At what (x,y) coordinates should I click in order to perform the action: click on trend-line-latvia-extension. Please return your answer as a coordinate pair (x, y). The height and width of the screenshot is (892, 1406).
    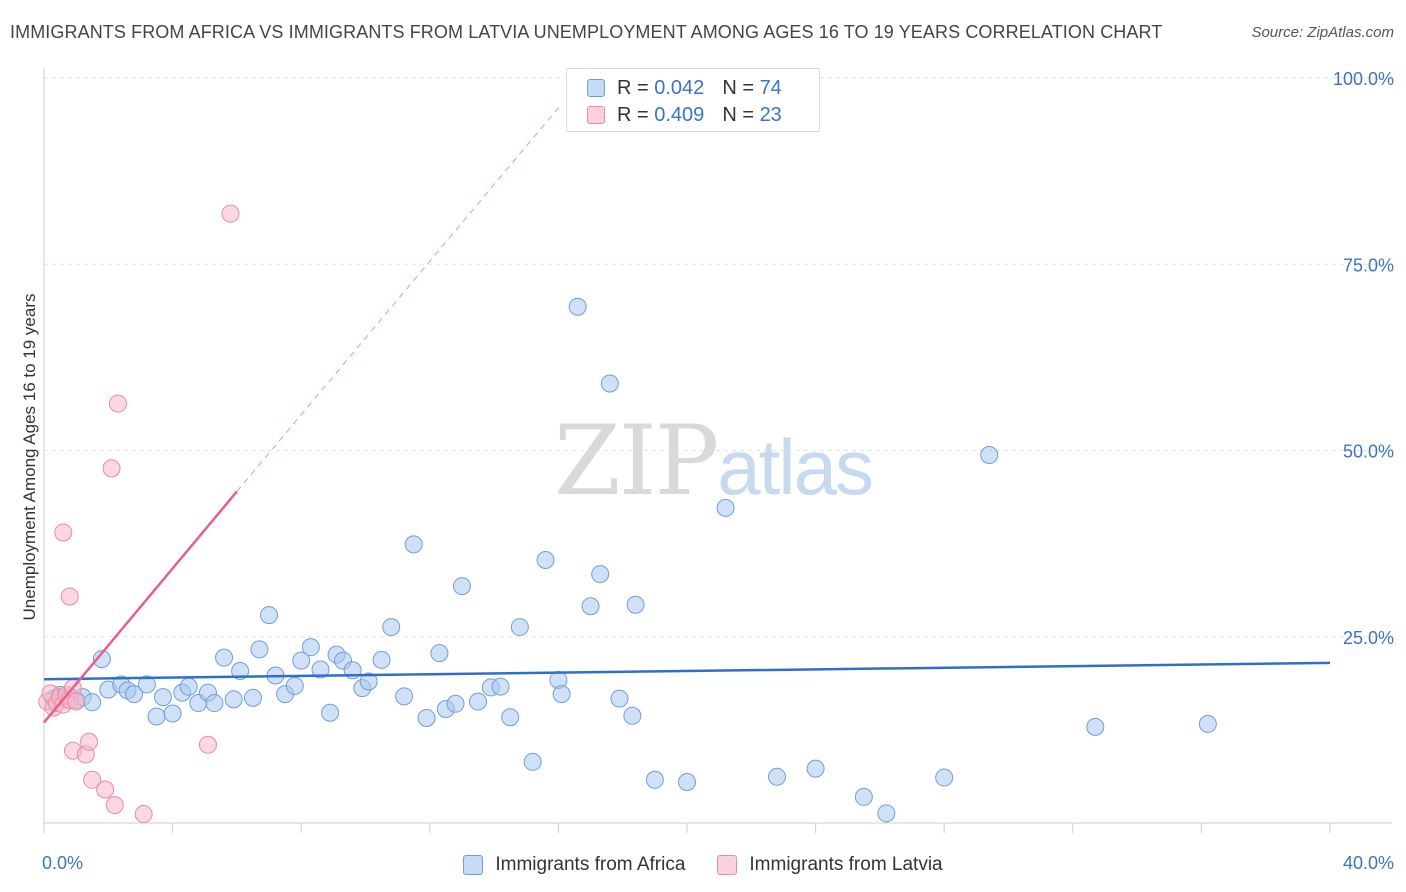
    Looking at the image, I should click on (397, 299).